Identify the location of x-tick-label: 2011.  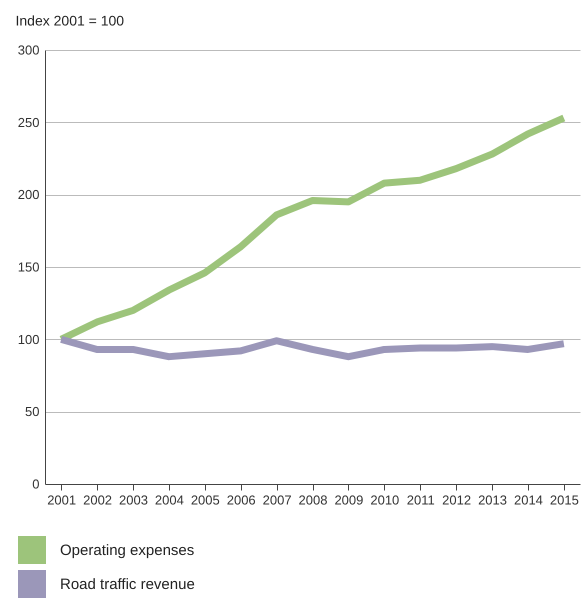
(420, 500).